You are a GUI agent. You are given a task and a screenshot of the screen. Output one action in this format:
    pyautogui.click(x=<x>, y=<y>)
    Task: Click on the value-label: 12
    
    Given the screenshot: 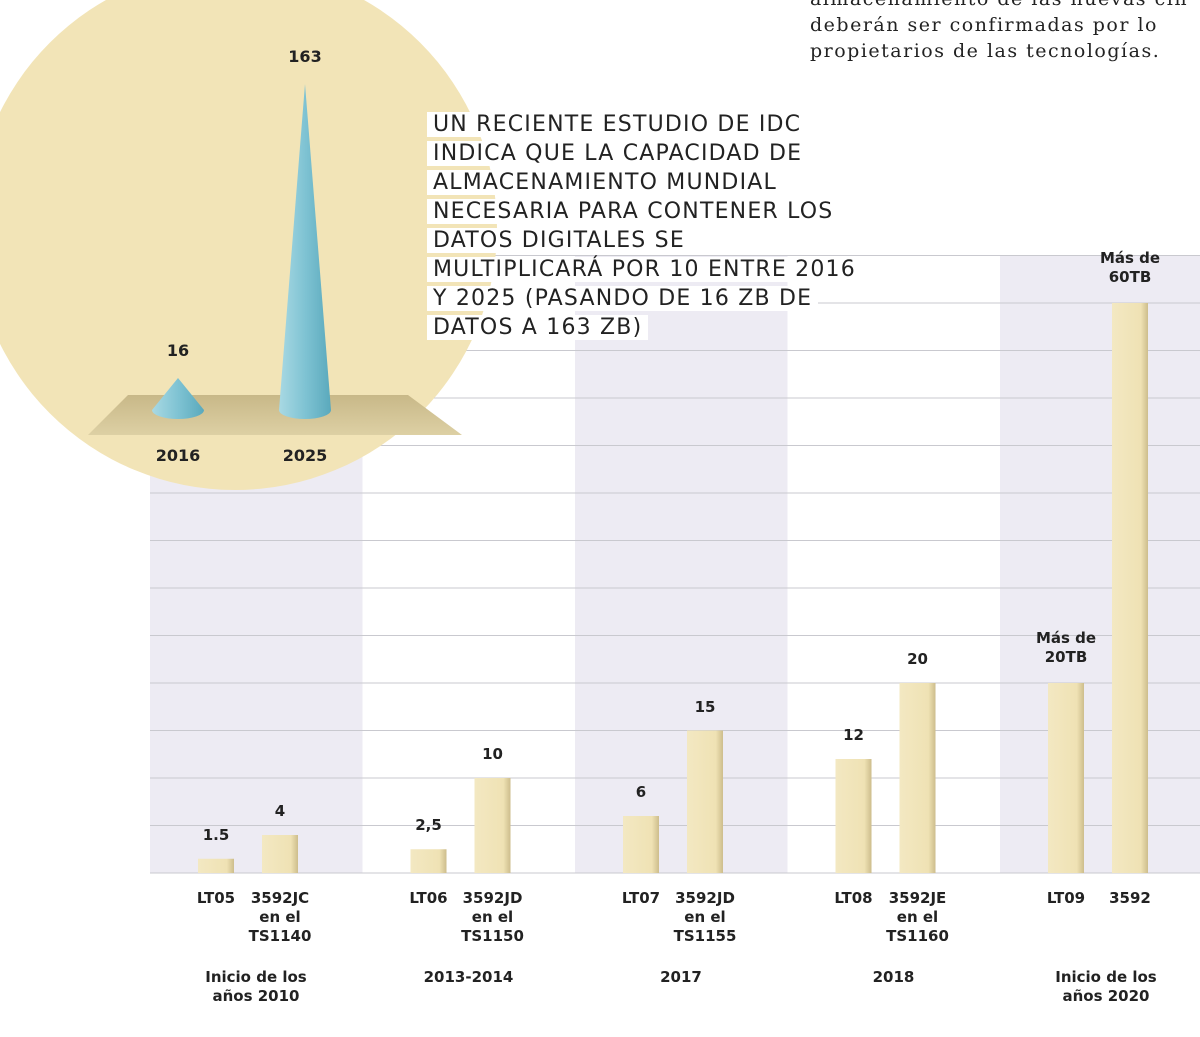 What is the action you would take?
    pyautogui.click(x=853, y=735)
    